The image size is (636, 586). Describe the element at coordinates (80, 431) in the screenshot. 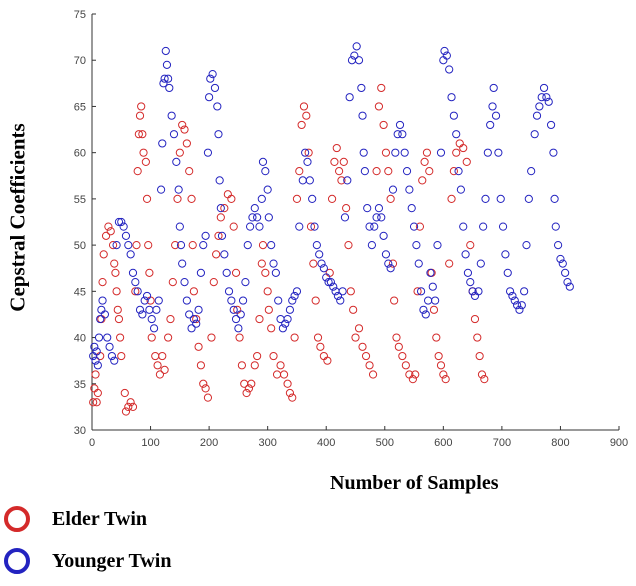

I see `y-tick-label: 30` at that location.